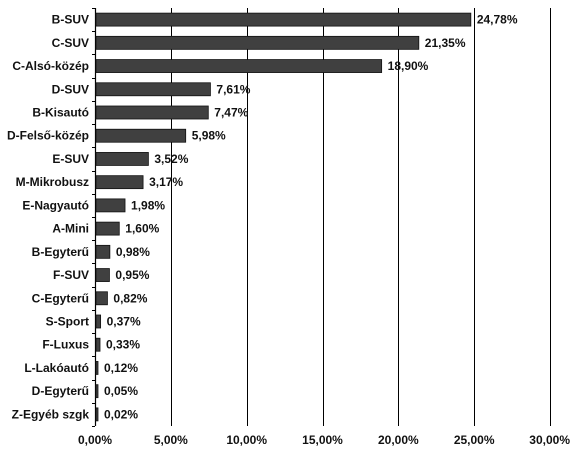  Describe the element at coordinates (121, 391) in the screenshot. I see `value-label-17: 0,05%` at that location.